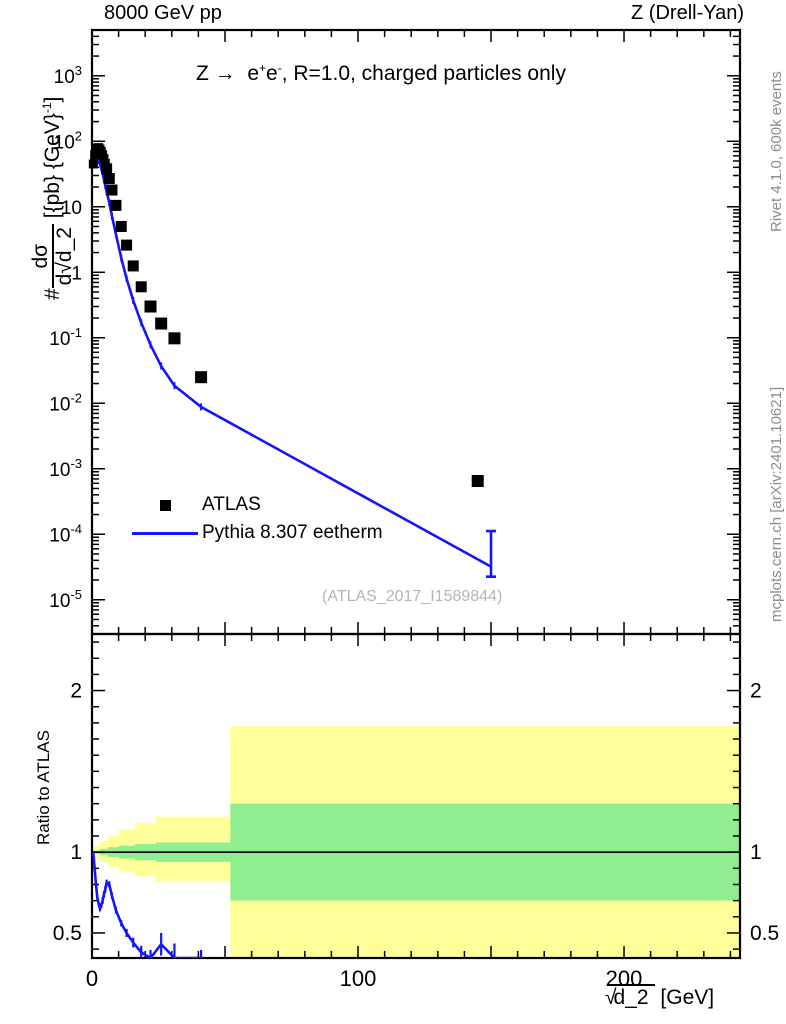 The image size is (786, 1024). Describe the element at coordinates (358, 978) in the screenshot. I see `xaxis-tick-label: 100` at that location.